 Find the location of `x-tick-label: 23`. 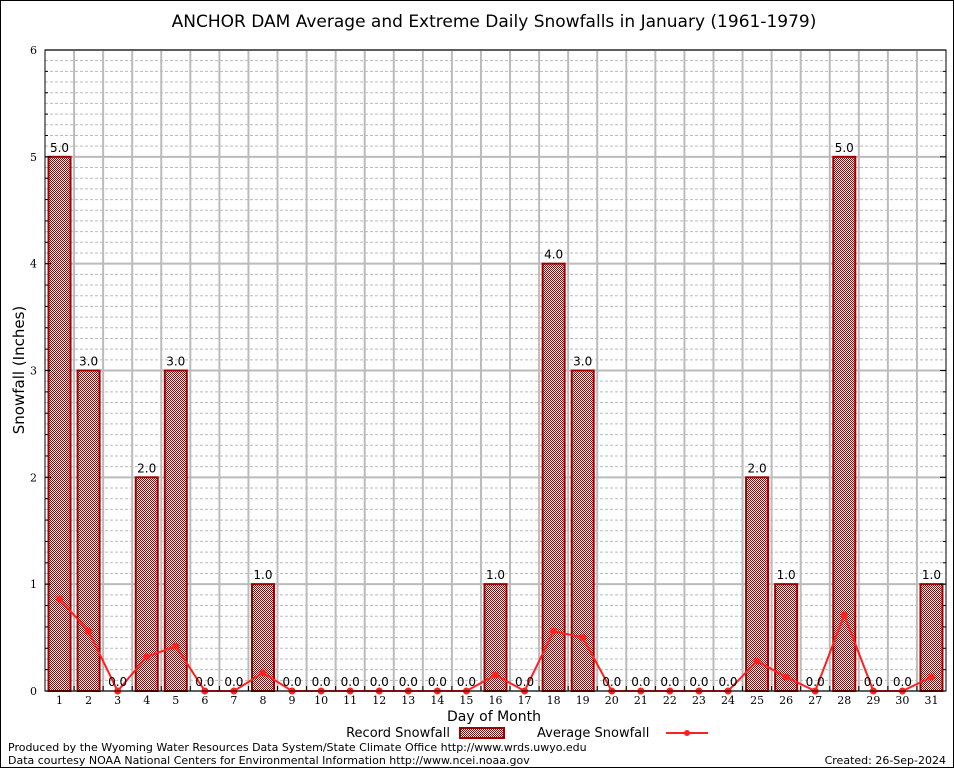

x-tick-label: 23 is located at coordinates (699, 700).